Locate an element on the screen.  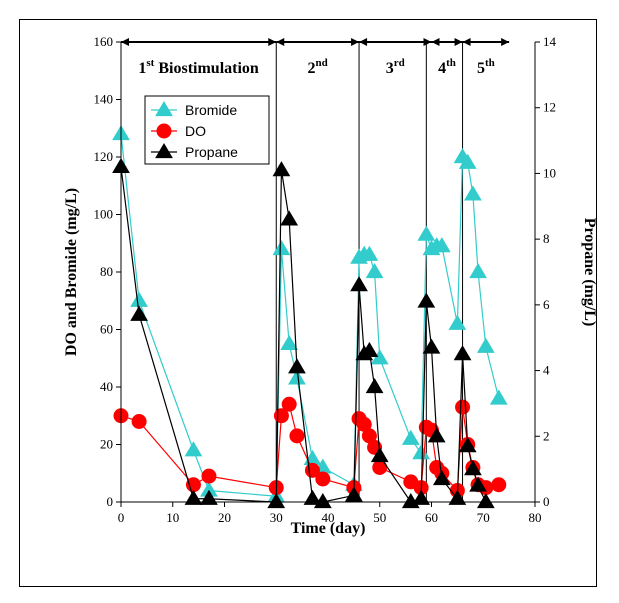
x-tick-label: 70 is located at coordinates (483, 517).